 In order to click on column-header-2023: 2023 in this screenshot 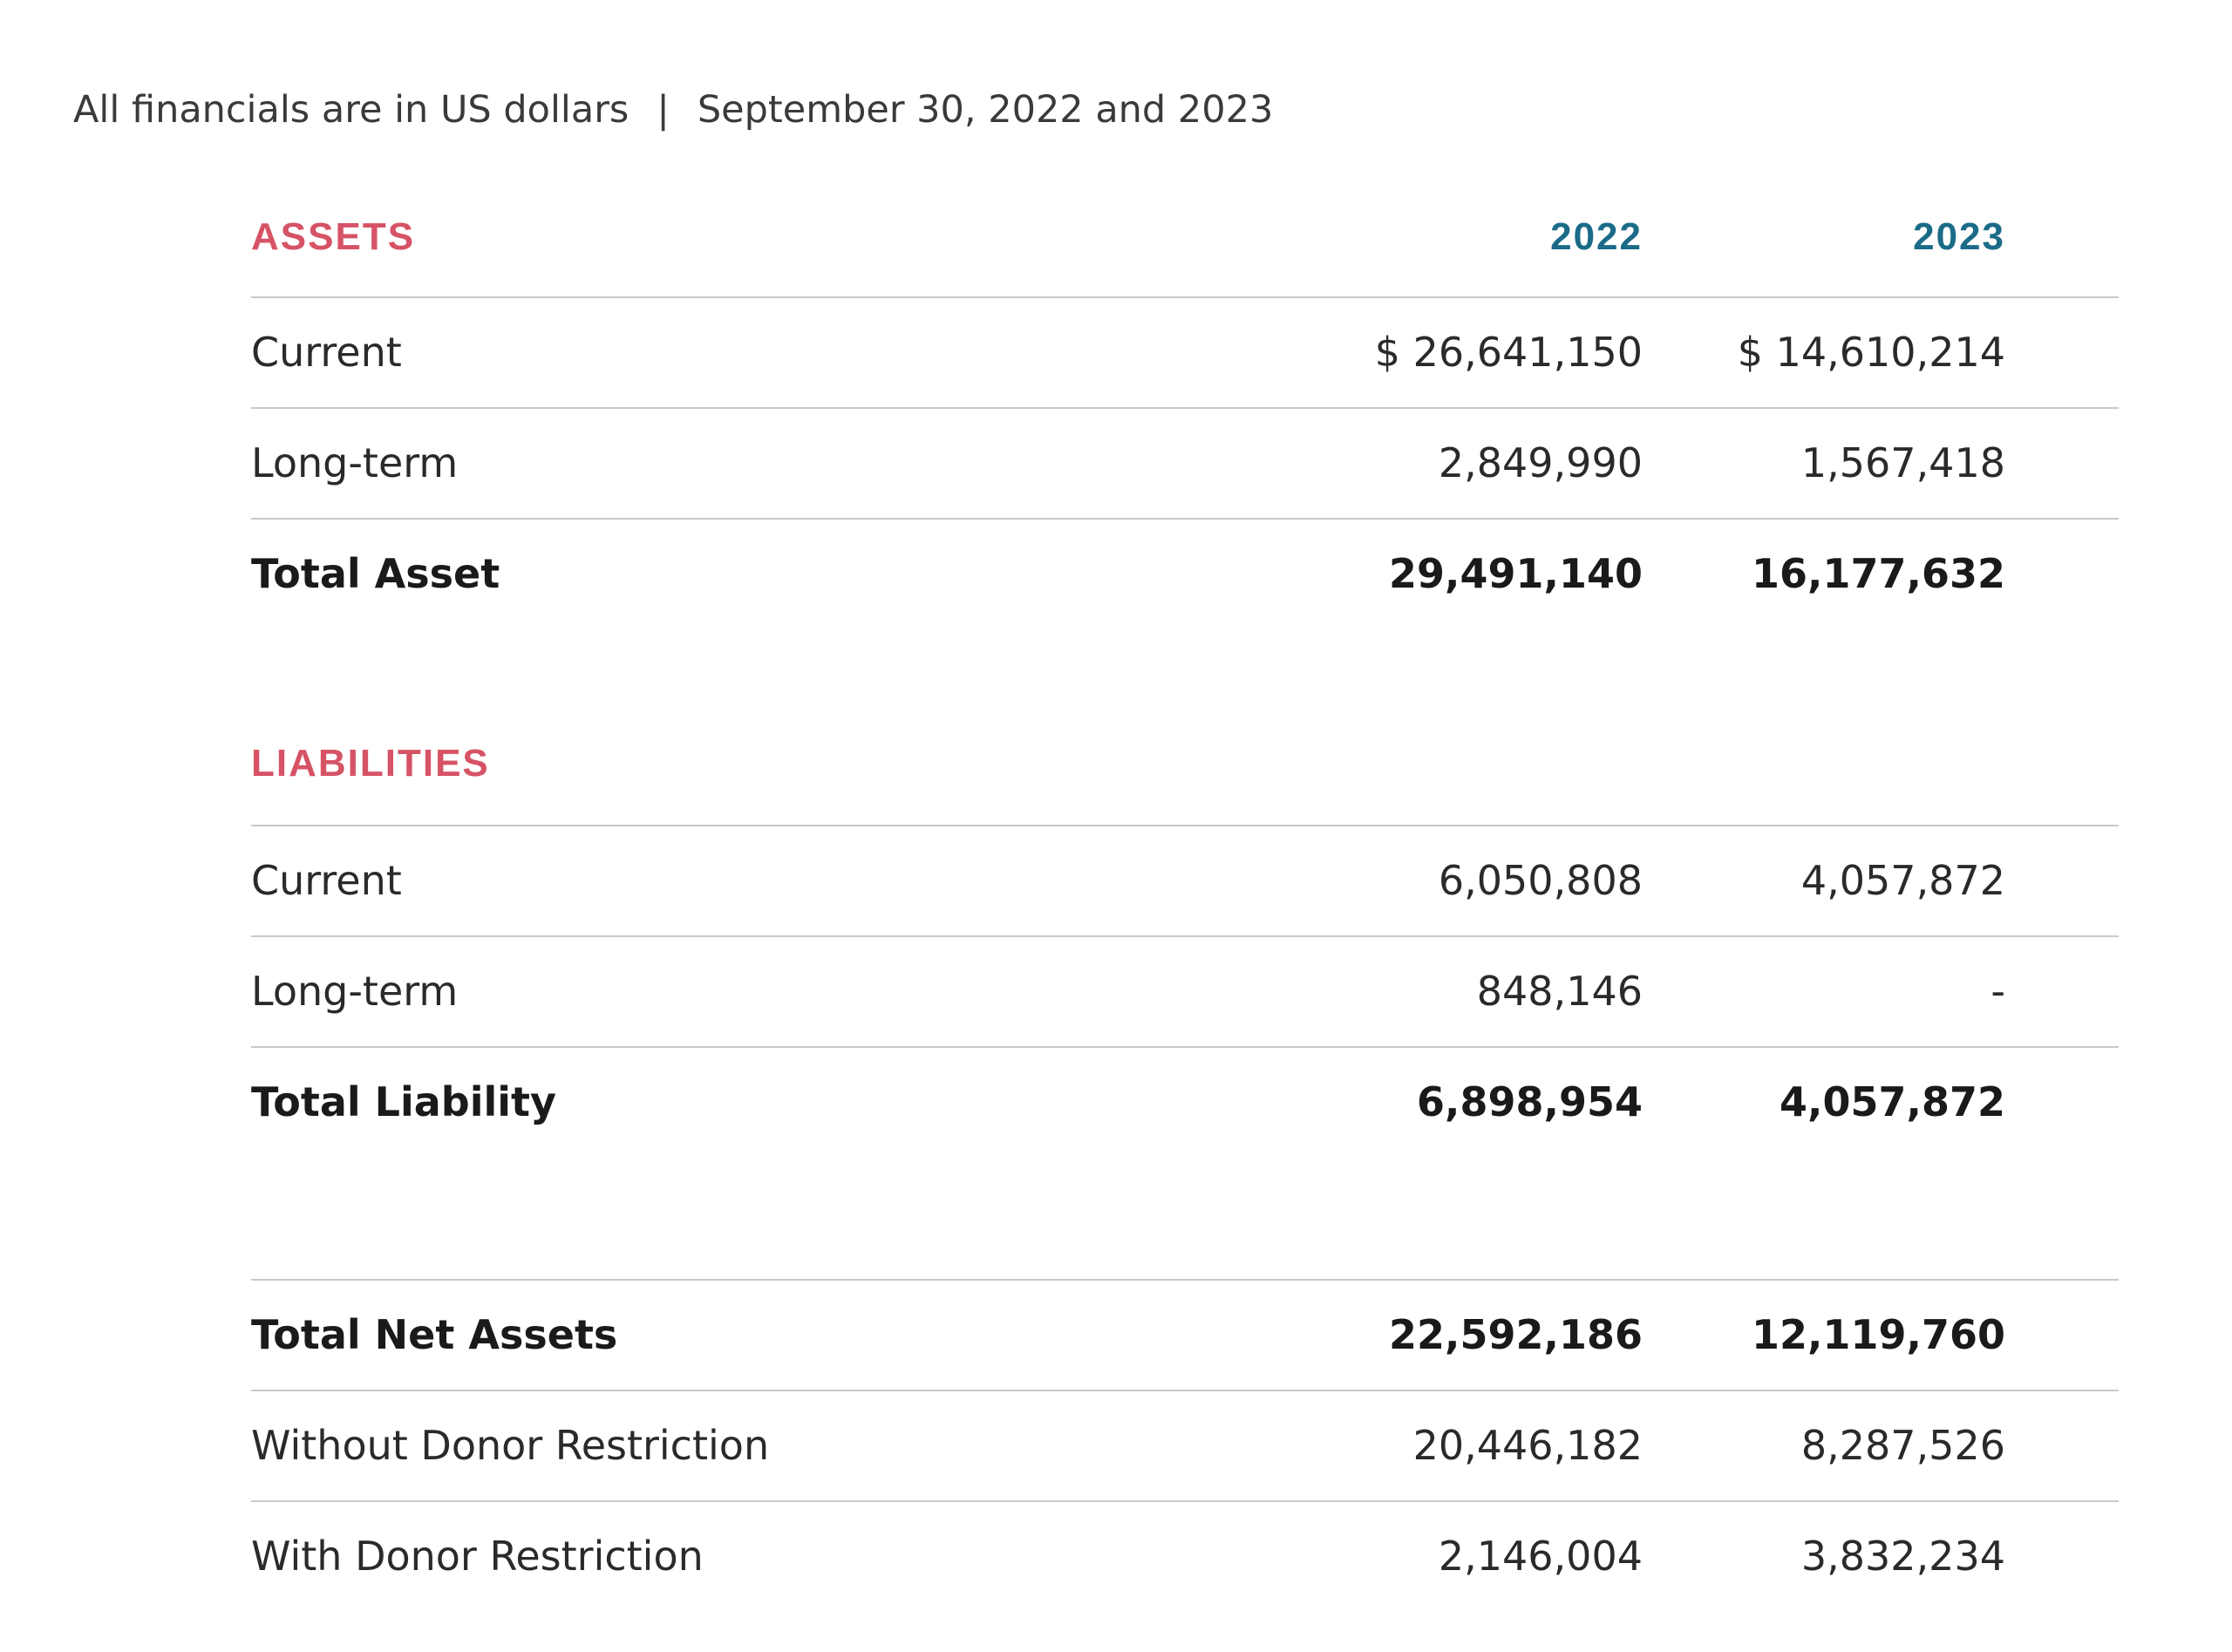, I will do `click(1959, 236)`.